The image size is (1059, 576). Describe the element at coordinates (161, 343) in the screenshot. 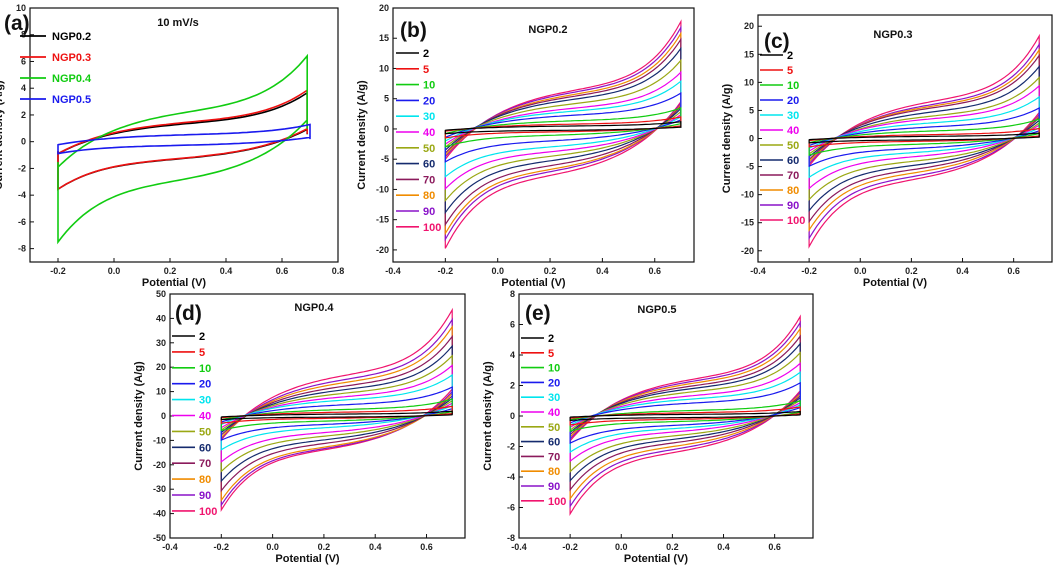

I see `y-tick-label: 30` at that location.